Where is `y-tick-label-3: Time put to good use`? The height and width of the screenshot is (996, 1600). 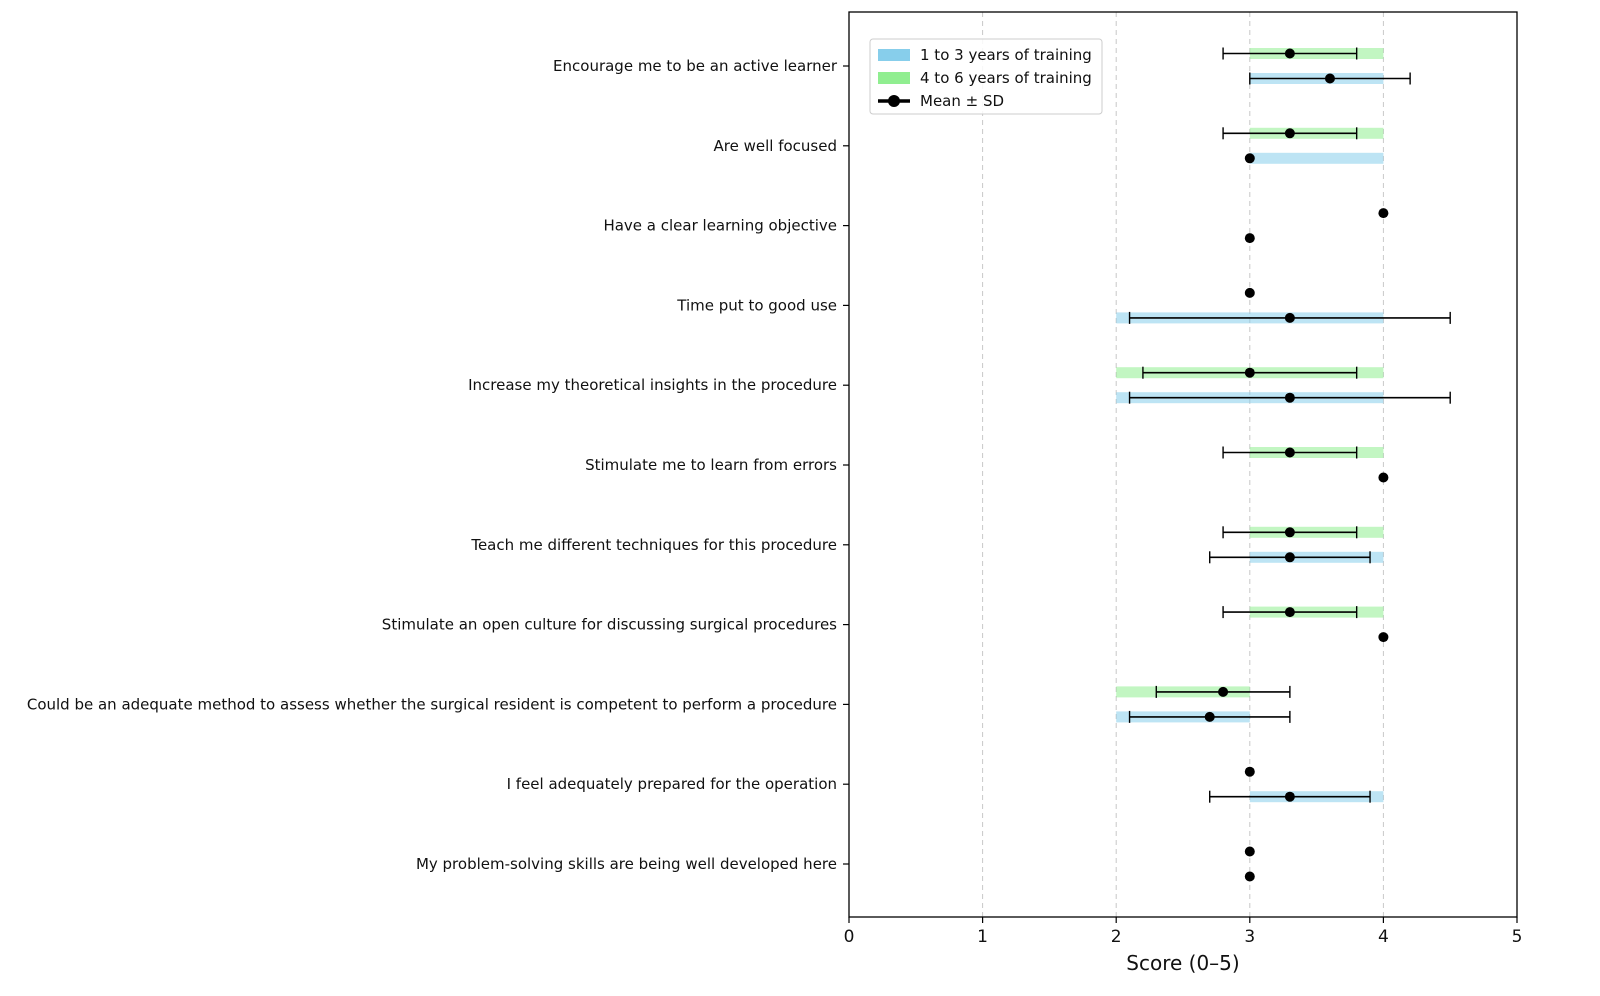
y-tick-label-3: Time put to good use is located at coordinates (756, 305).